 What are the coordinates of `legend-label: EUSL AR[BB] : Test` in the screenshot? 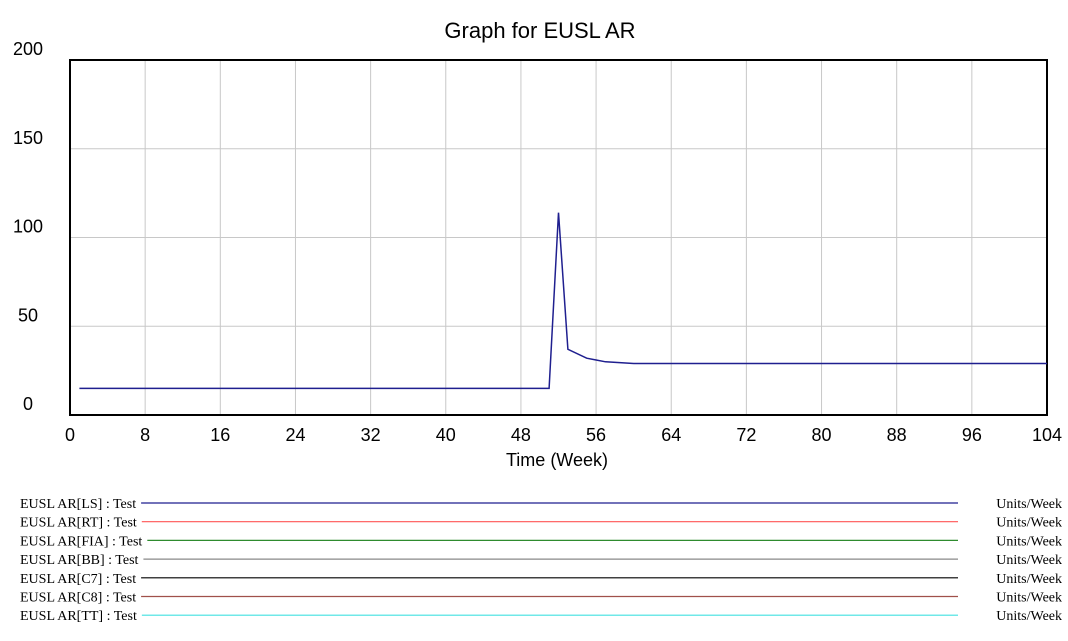 It's located at (79, 560).